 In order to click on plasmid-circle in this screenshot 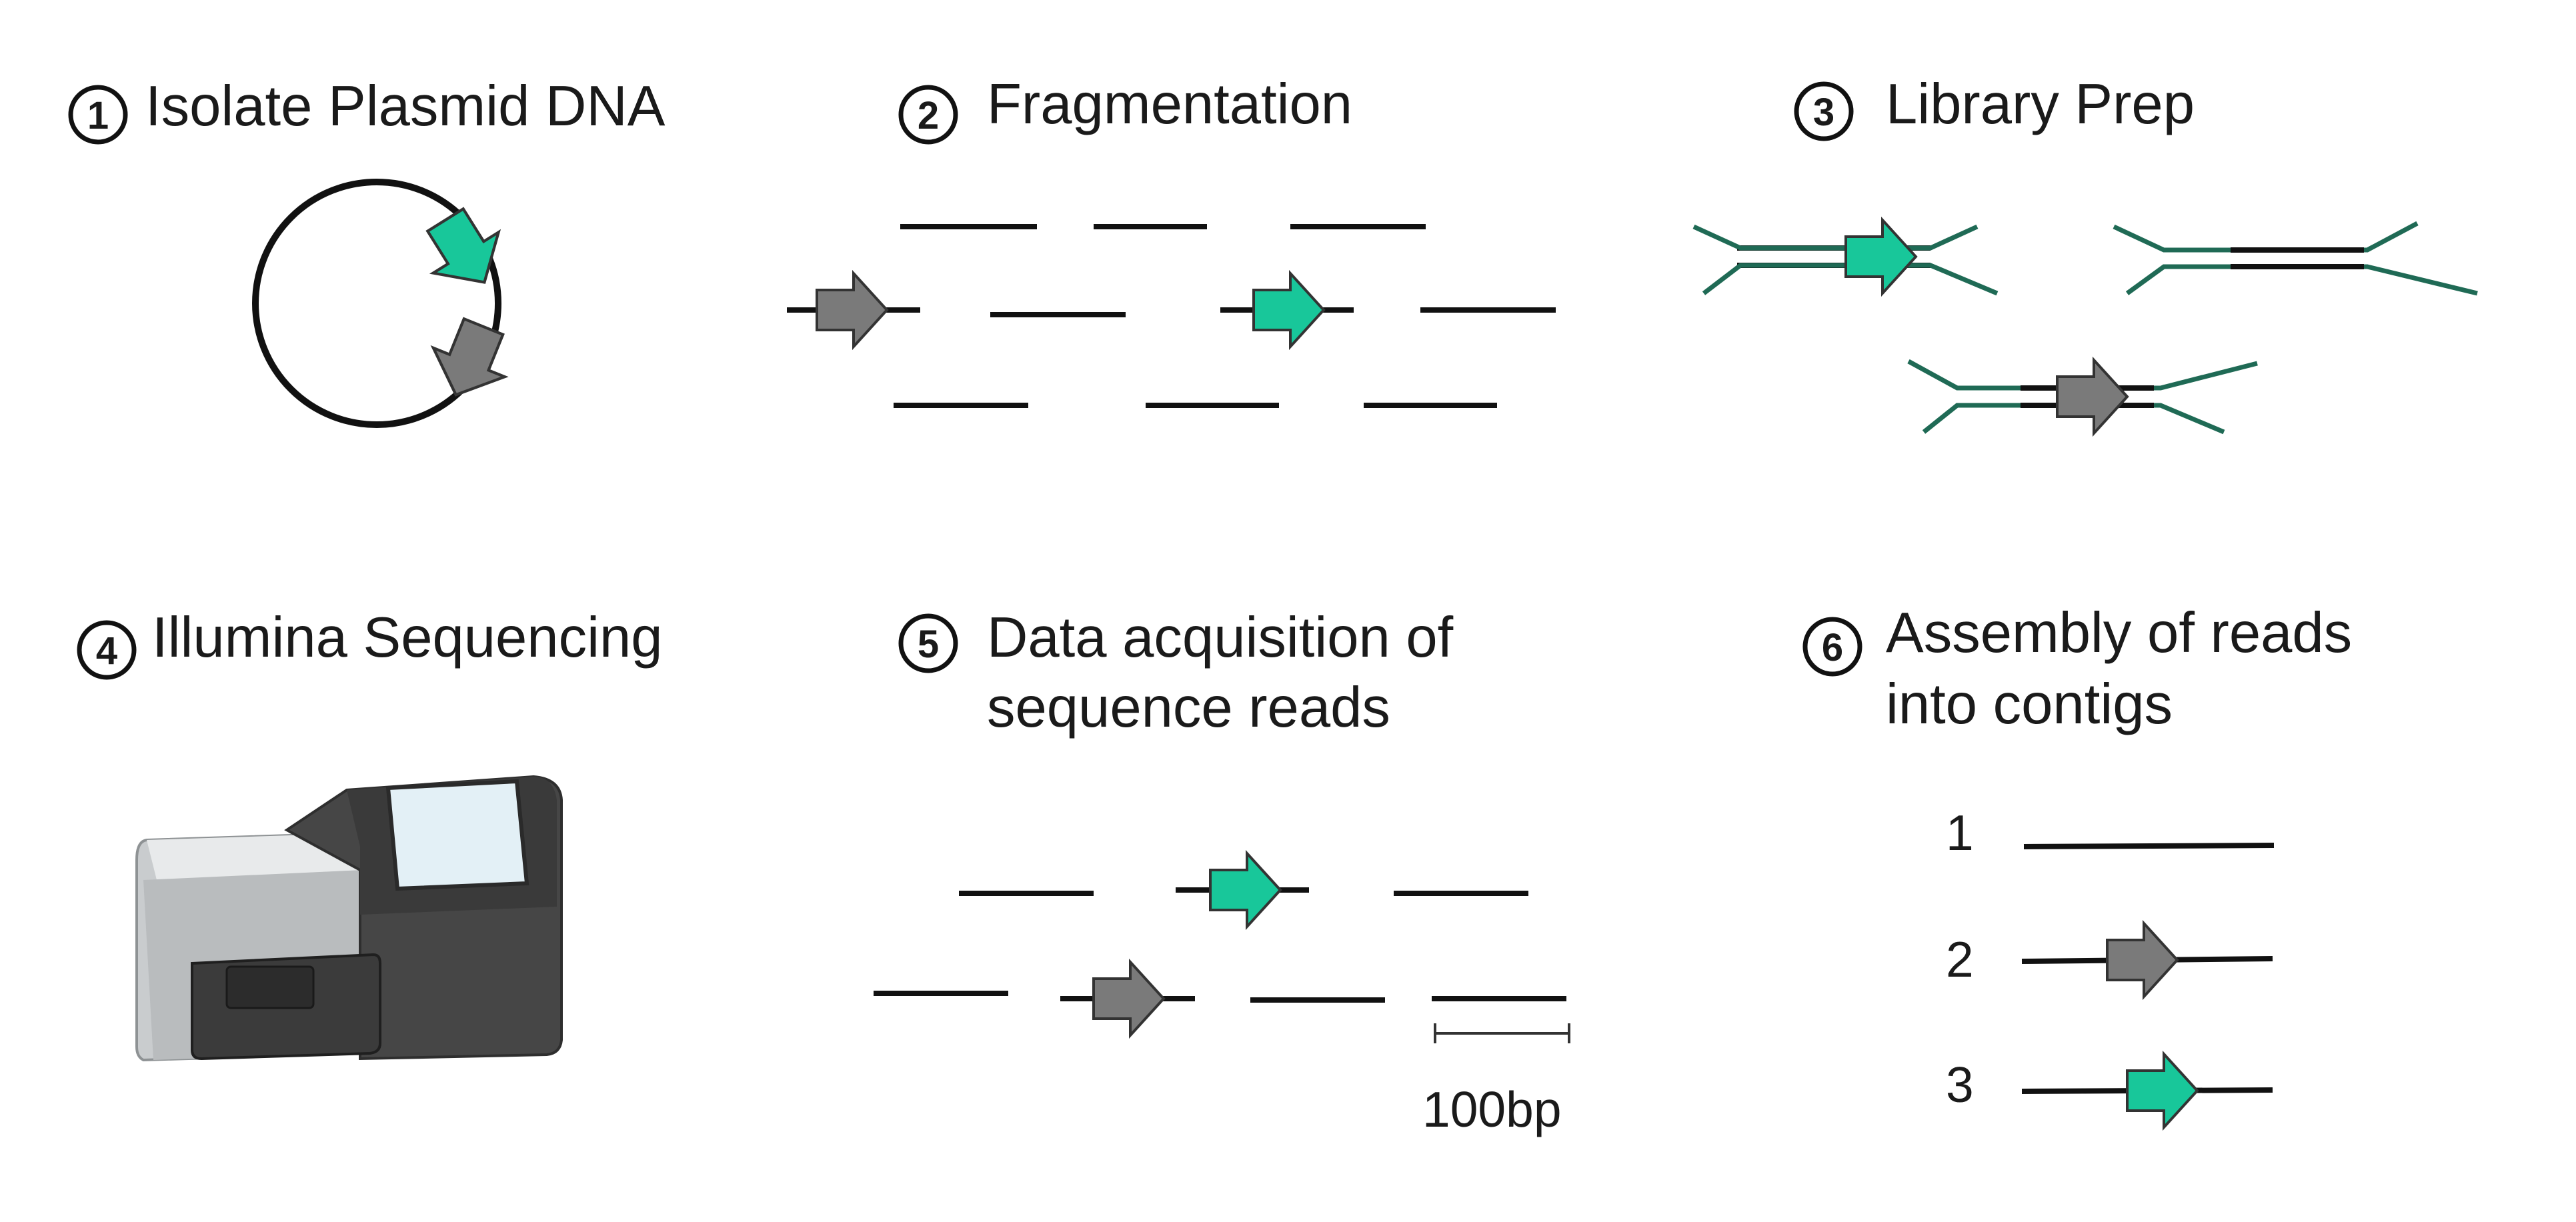, I will do `click(376, 303)`.